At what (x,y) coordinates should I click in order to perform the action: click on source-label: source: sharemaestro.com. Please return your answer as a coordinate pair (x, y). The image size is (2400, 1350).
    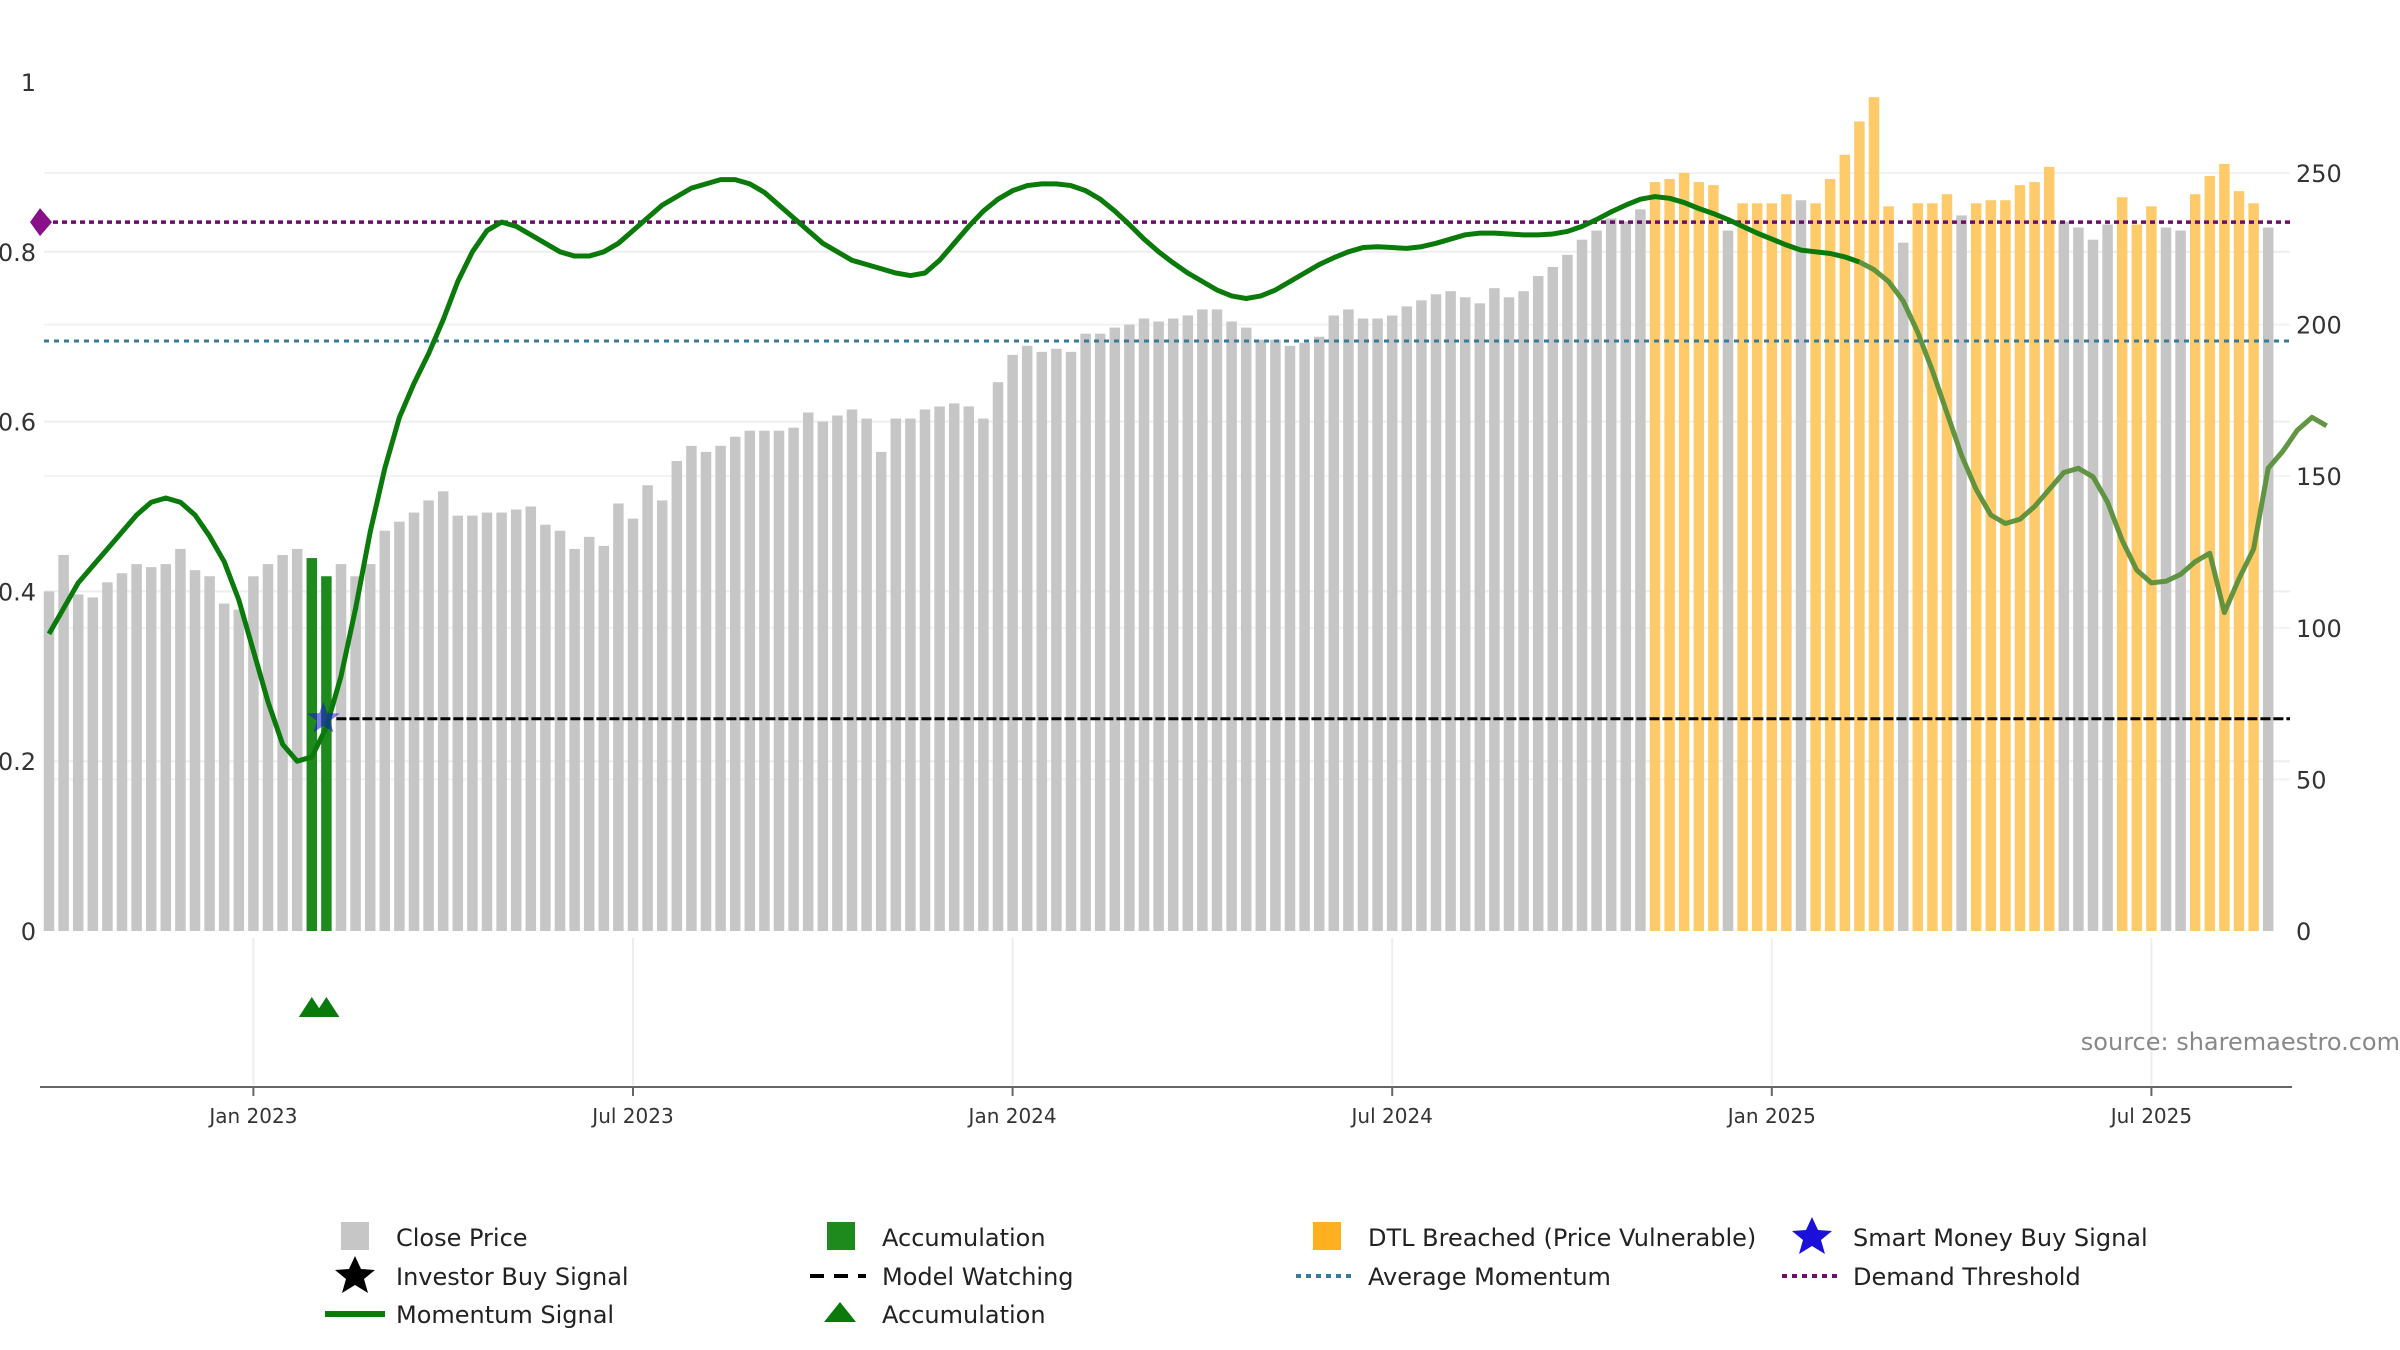
    Looking at the image, I should click on (2240, 1042).